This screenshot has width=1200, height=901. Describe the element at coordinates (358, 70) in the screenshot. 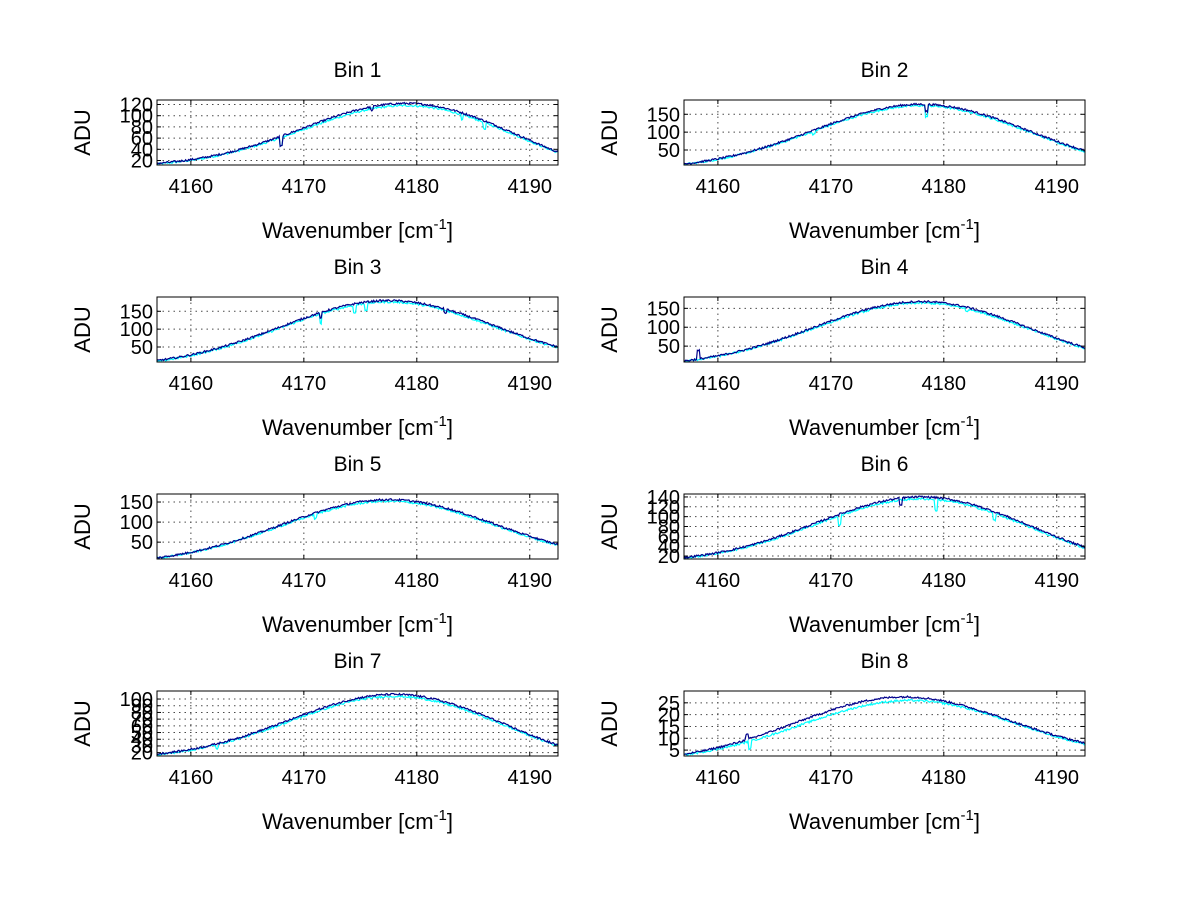

I see `subplot-title: Bin 1` at that location.